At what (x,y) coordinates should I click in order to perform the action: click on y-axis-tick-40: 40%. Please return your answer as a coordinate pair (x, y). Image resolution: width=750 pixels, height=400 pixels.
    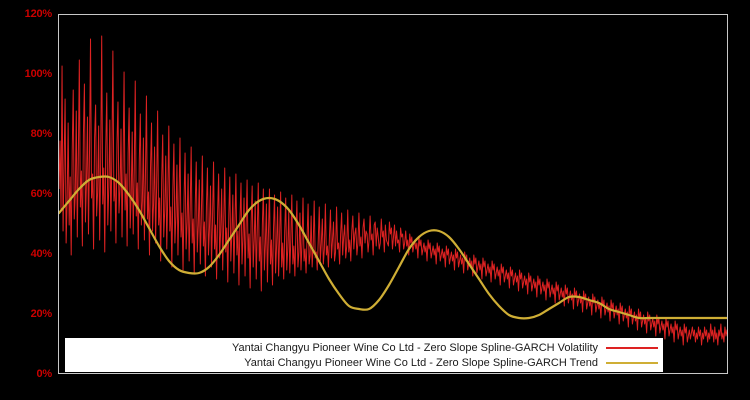
    Looking at the image, I should click on (41, 254).